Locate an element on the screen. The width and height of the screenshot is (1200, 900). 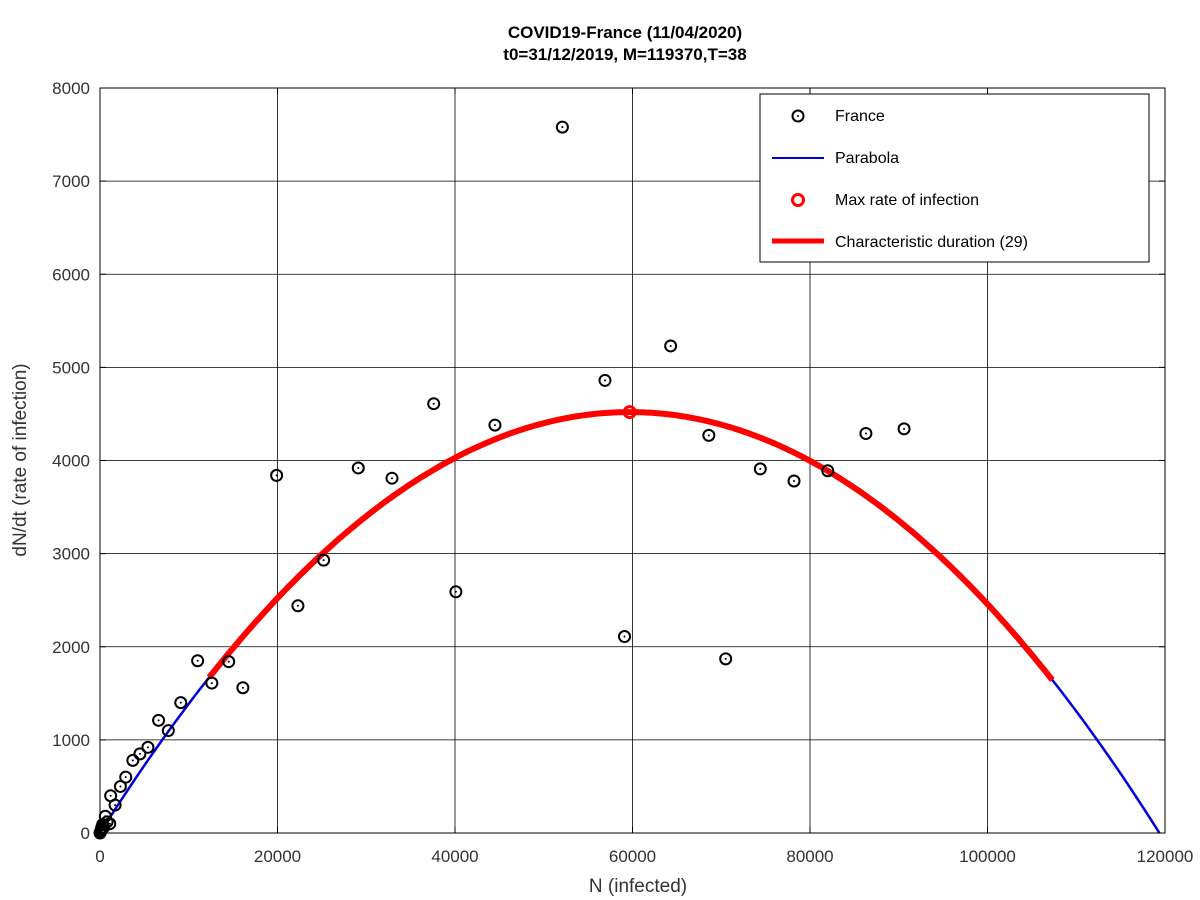
legend-label-france: France is located at coordinates (860, 116).